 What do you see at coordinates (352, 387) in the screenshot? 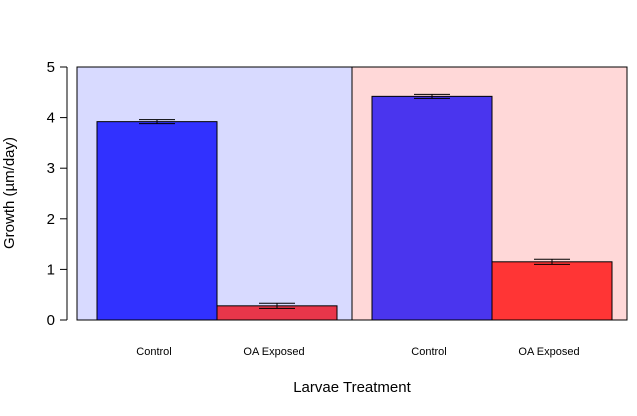
I see `x-axis-title: Larvae Treatment` at bounding box center [352, 387].